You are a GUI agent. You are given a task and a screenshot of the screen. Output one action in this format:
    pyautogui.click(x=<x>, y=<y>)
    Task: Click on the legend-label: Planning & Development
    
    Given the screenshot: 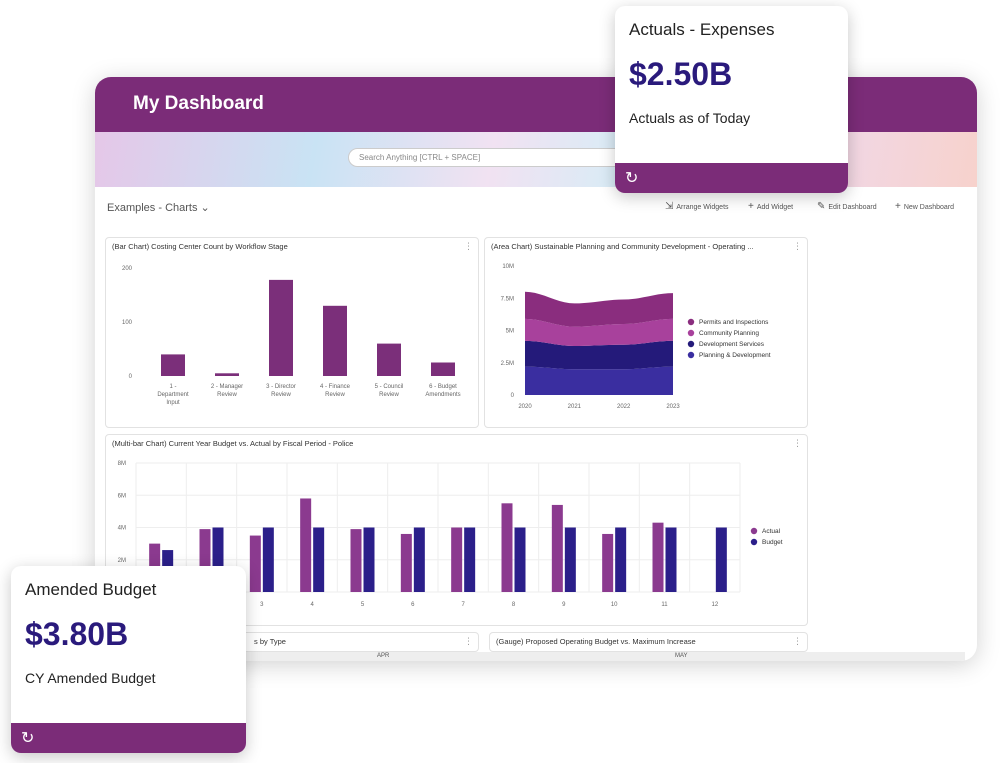 What is the action you would take?
    pyautogui.click(x=735, y=355)
    